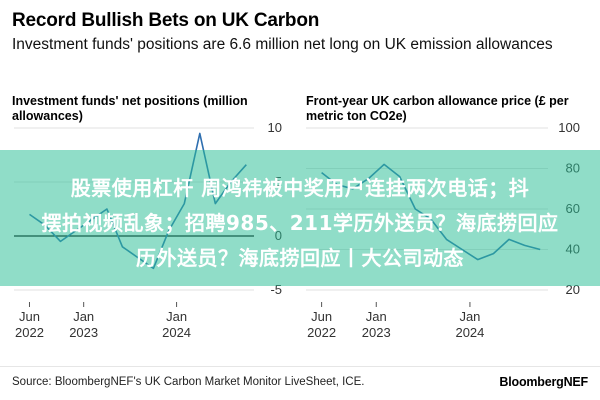 This screenshot has height=400, width=600. What do you see at coordinates (469, 316) in the screenshot?
I see `x-tick-month-right-2: Jan` at bounding box center [469, 316].